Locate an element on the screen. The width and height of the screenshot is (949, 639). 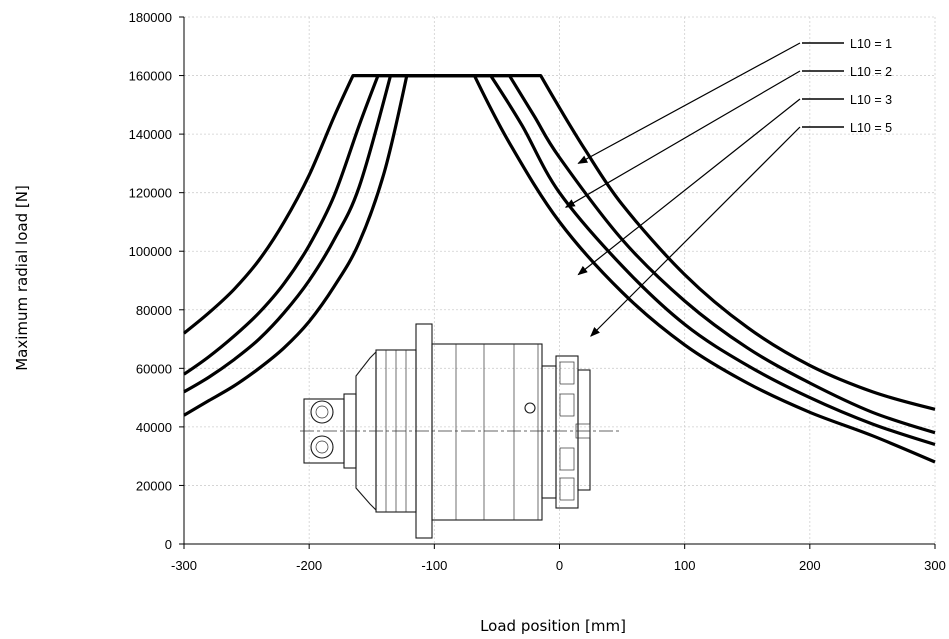
port-top is located at coordinates (322, 412).